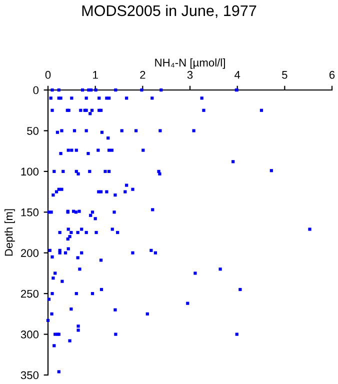 This screenshot has width=338, height=384. What do you see at coordinates (143, 74) in the screenshot?
I see `x-tick-label: 2` at bounding box center [143, 74].